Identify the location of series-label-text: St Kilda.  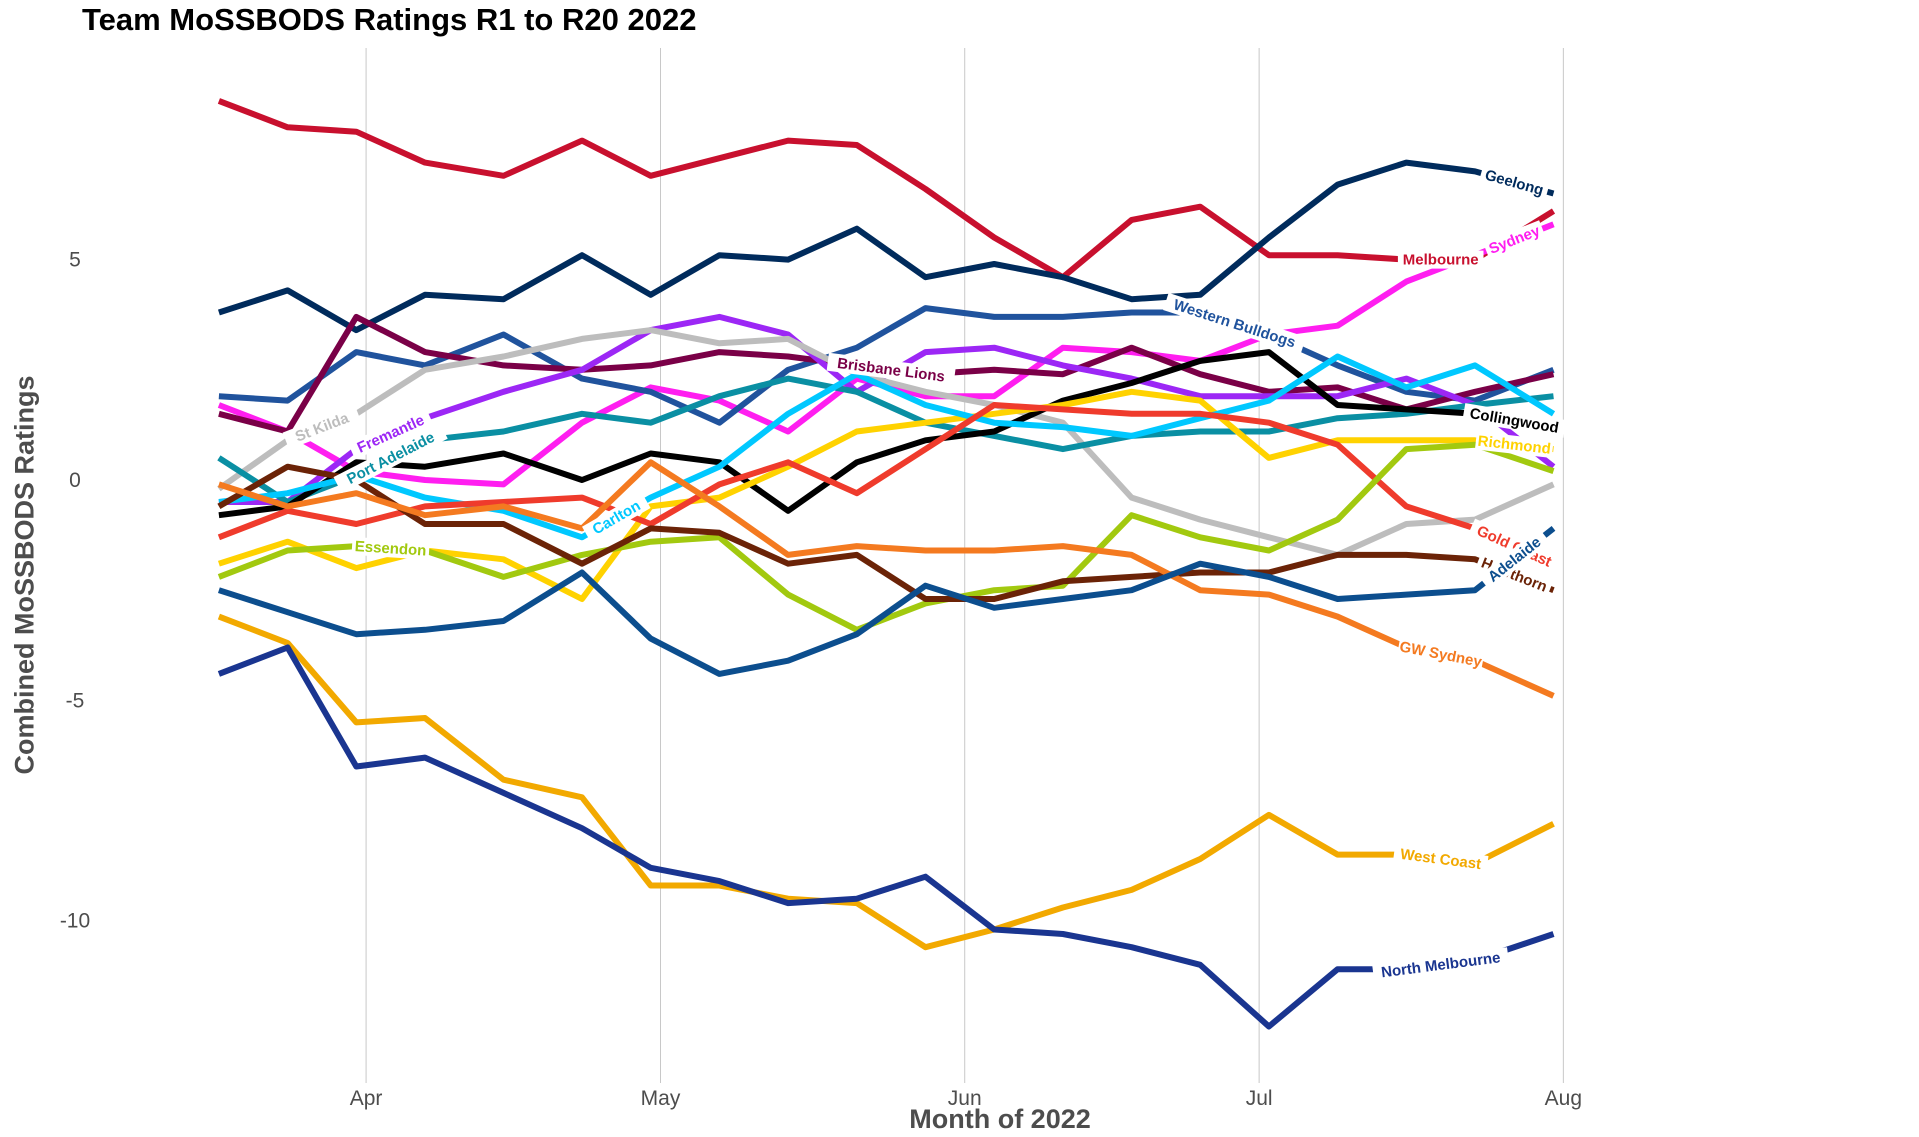
(322, 427).